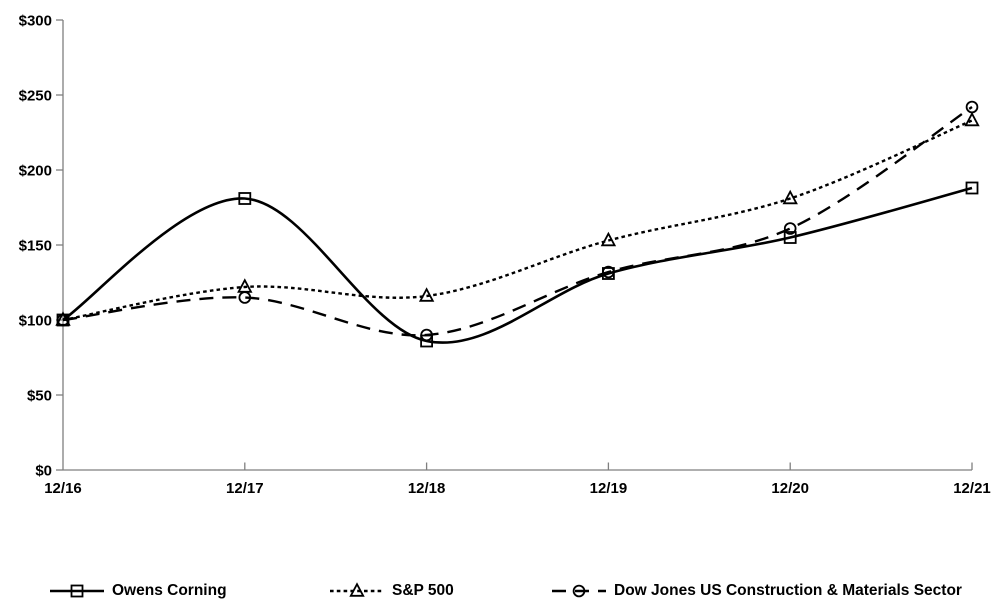 Image resolution: width=1008 pixels, height=616 pixels. What do you see at coordinates (427, 488) in the screenshot?
I see `x-tick-label: 12/18` at bounding box center [427, 488].